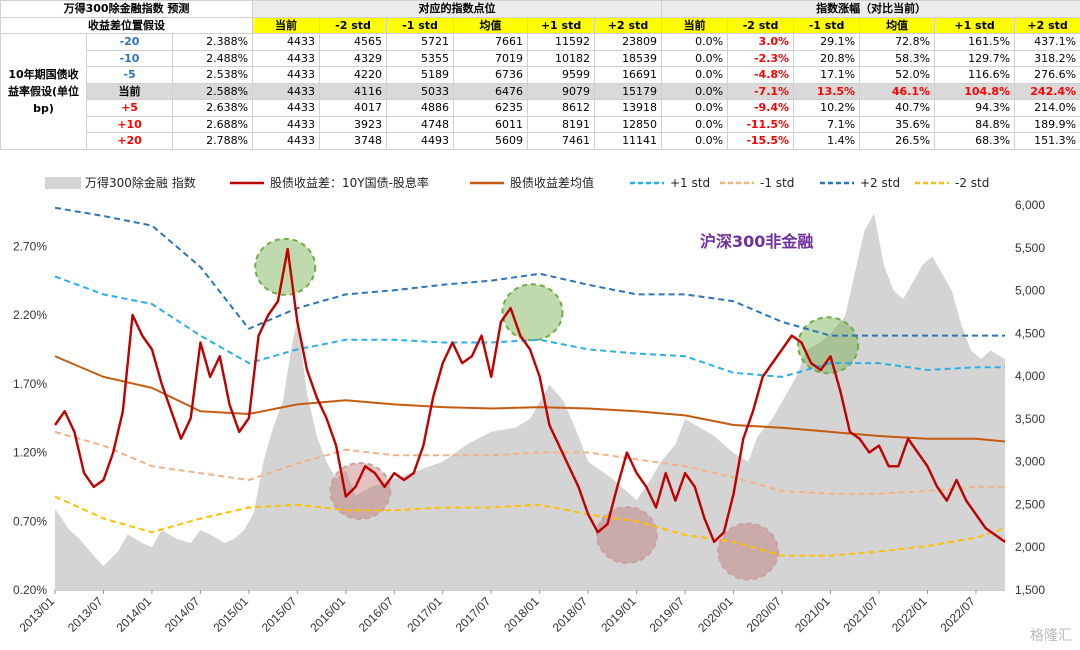 This screenshot has height=650, width=1080. Describe the element at coordinates (212, 58) in the screenshot. I see `rate-cell: 2.488%` at that location.